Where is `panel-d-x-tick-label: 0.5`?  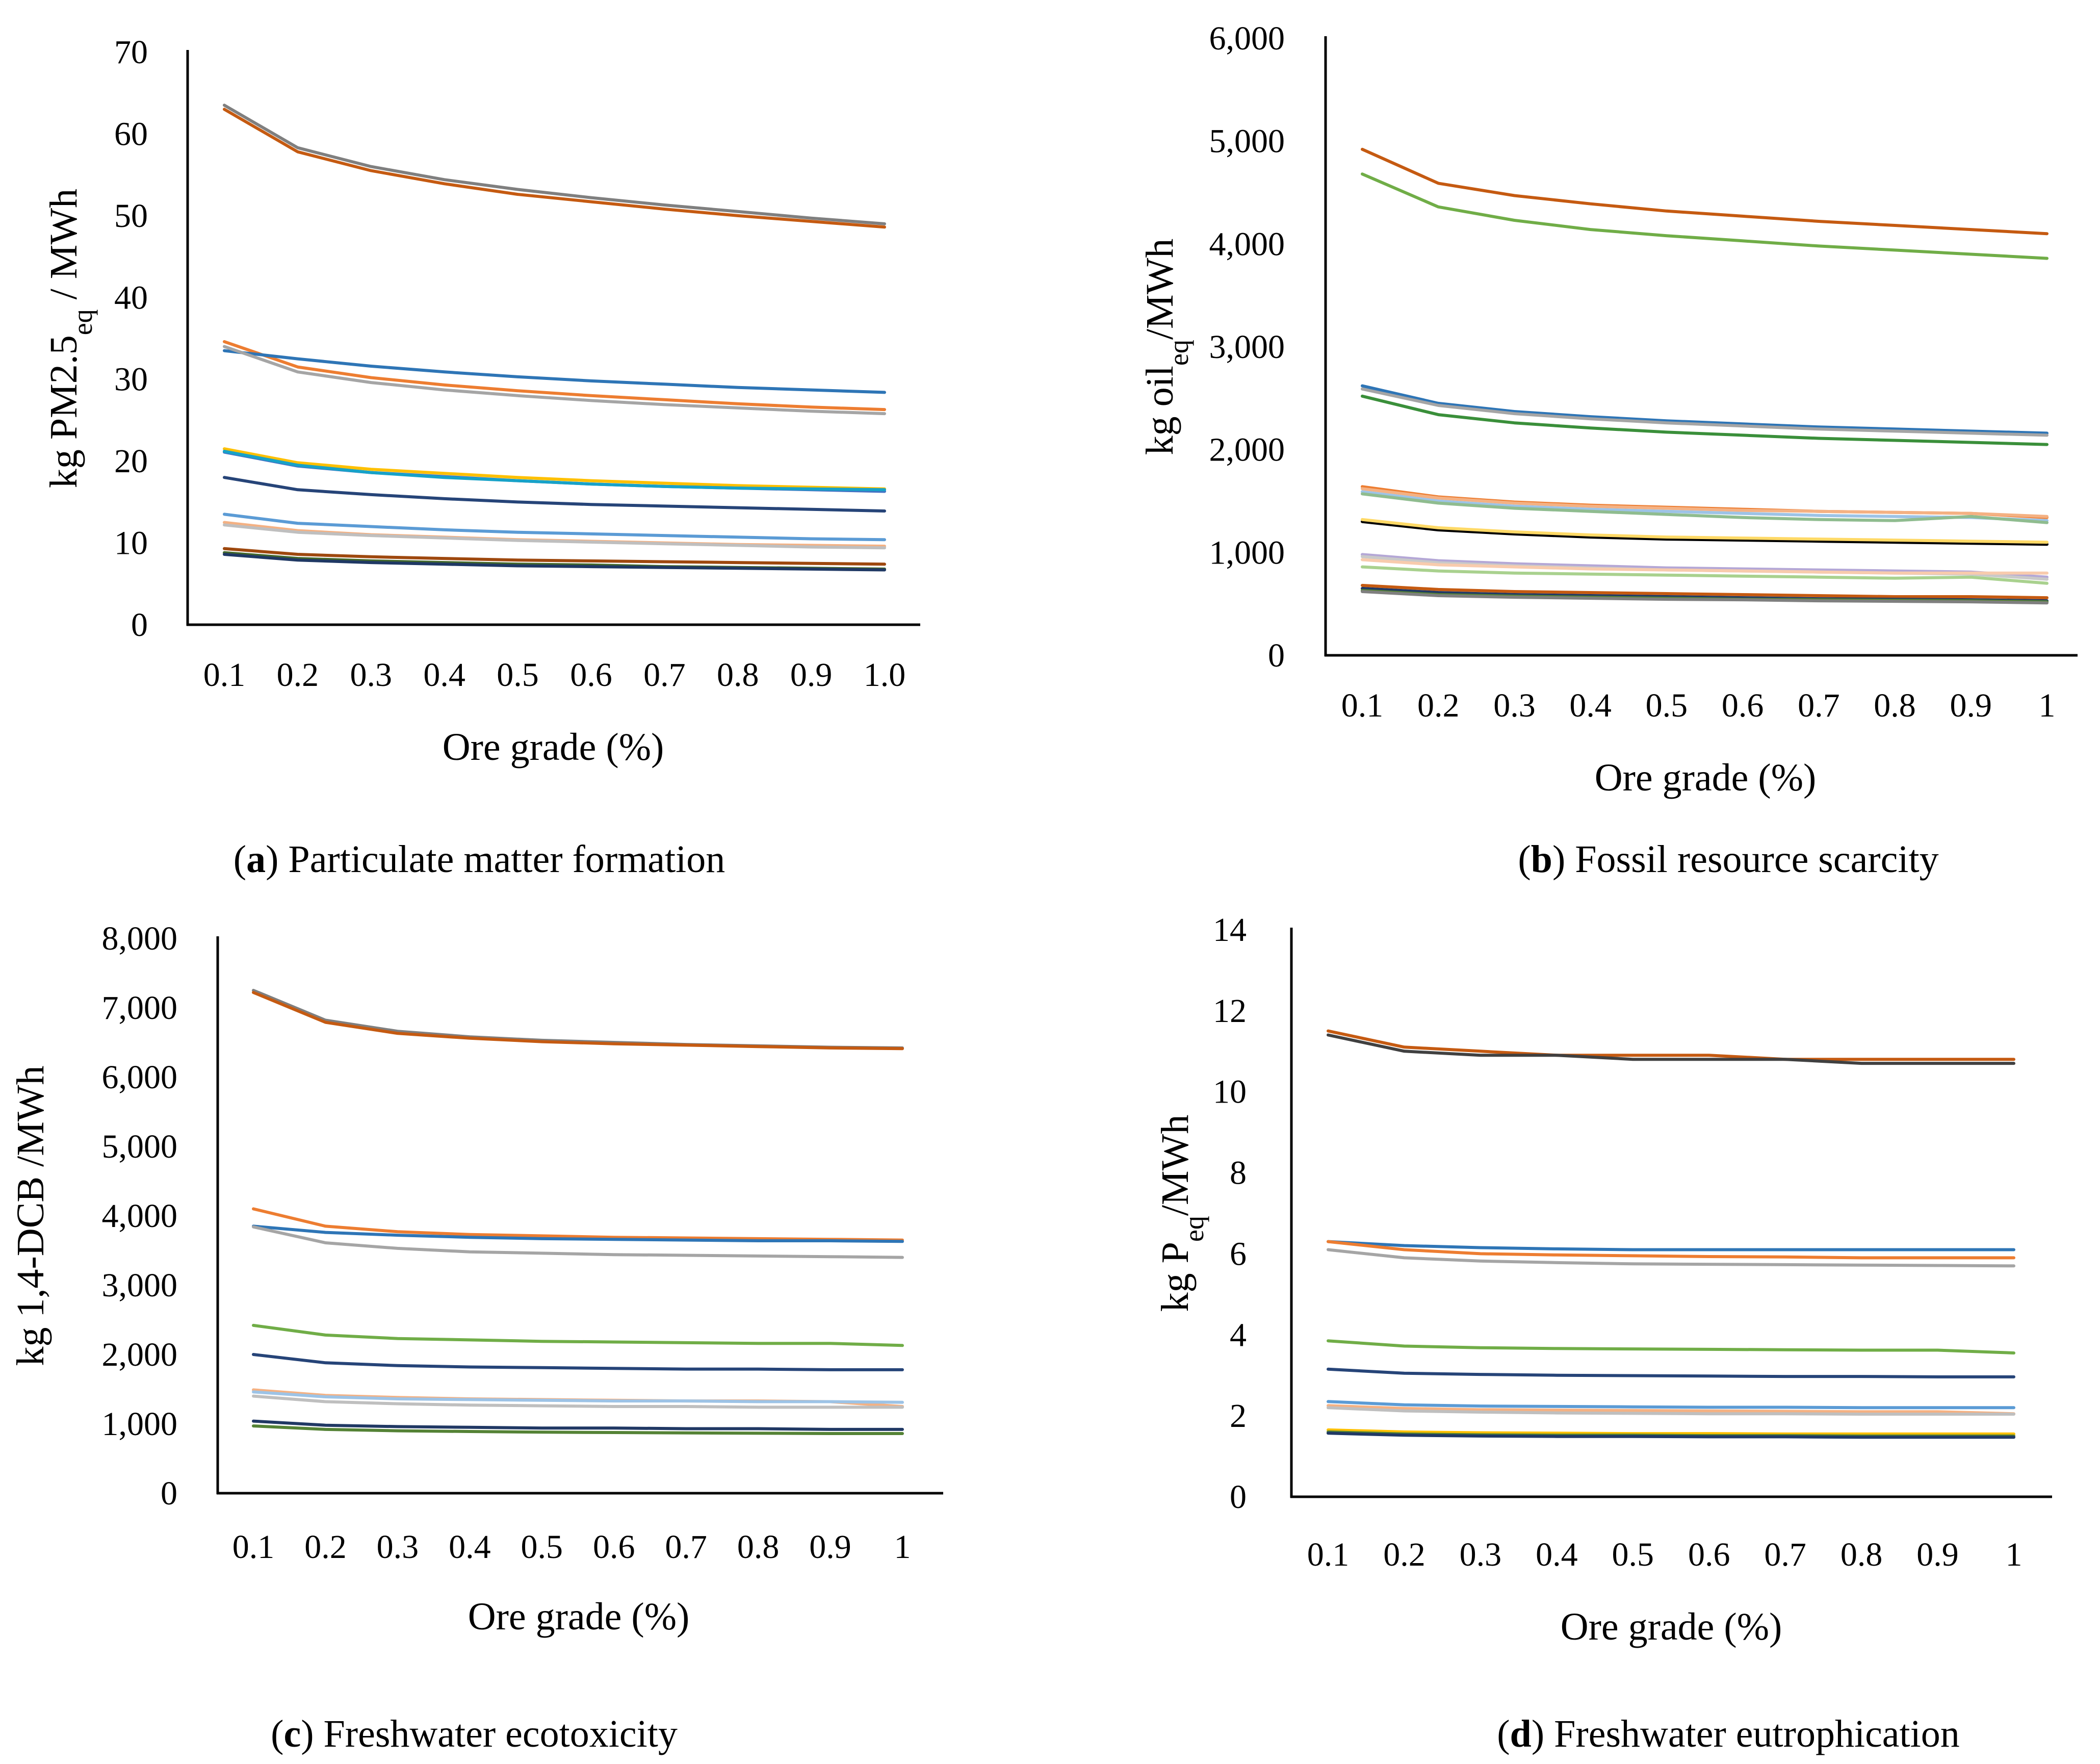
panel-d-x-tick-label: 0.5 is located at coordinates (1633, 1555).